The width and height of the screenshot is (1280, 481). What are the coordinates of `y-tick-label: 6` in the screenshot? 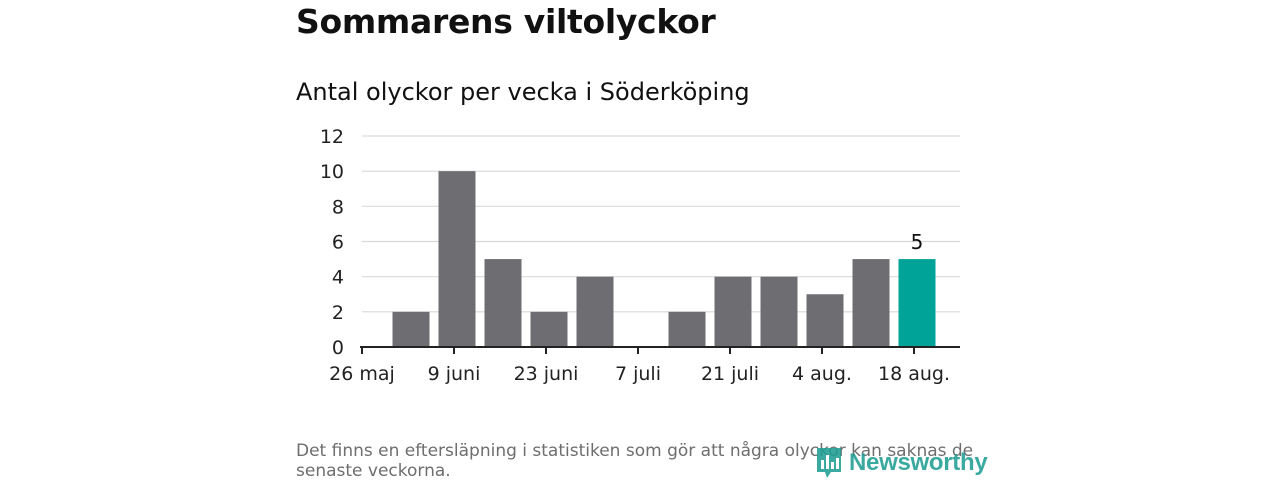 It's located at (338, 243).